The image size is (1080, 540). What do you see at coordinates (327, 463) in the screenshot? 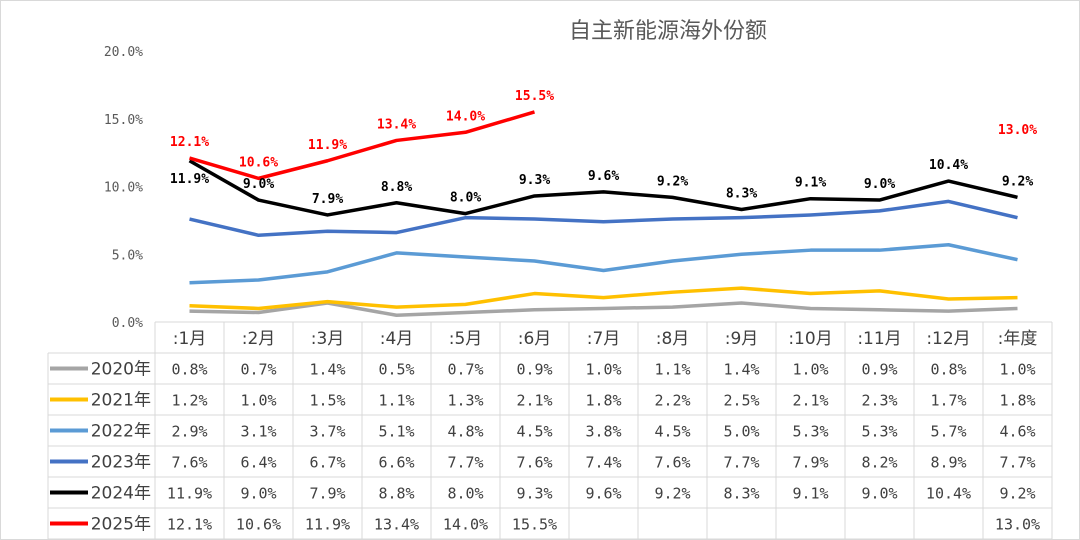
I see `table-cell: 6.7%` at bounding box center [327, 463].